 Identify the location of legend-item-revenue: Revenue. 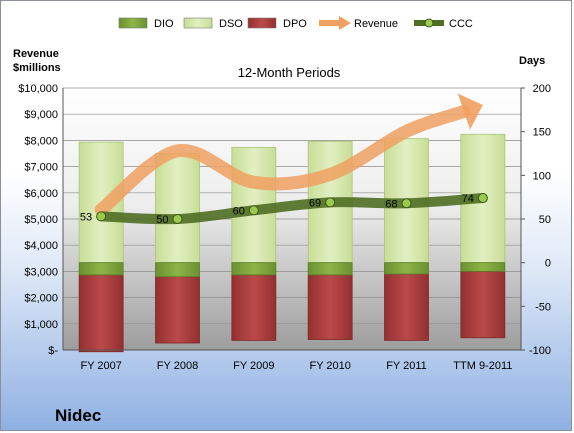
(358, 23).